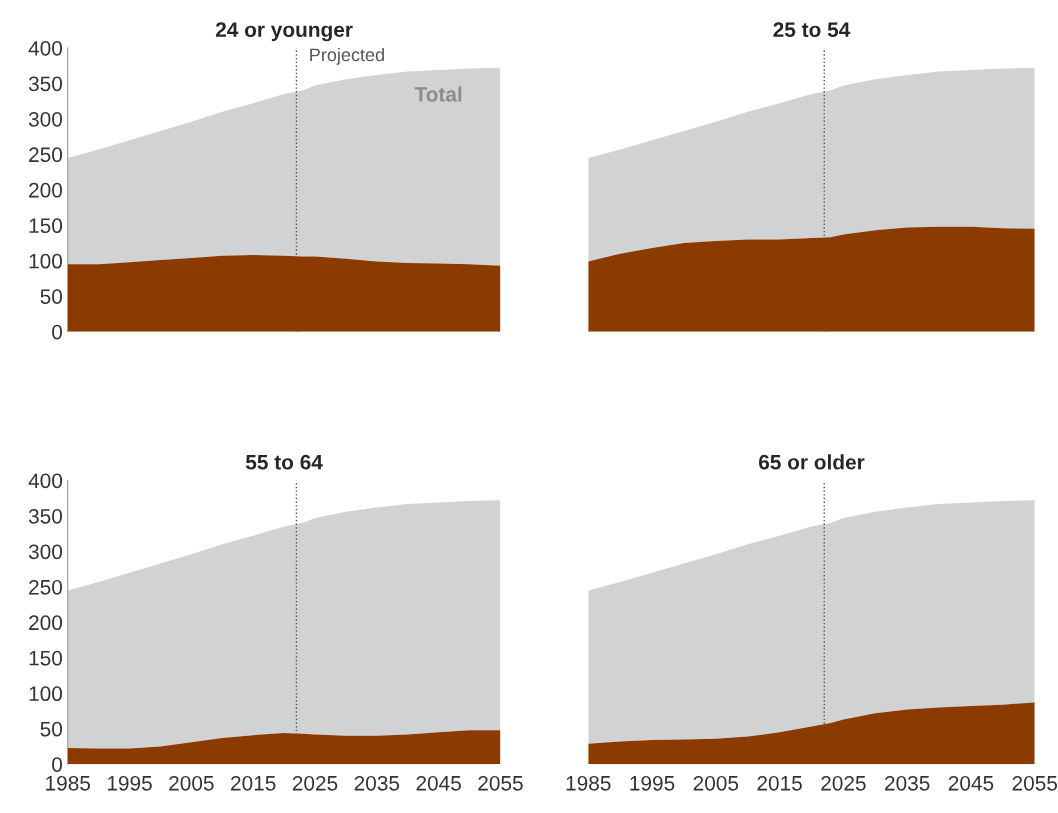 Image resolution: width=1058 pixels, height=813 pixels. What do you see at coordinates (284, 462) in the screenshot?
I see `chart-title: 55 to 64` at bounding box center [284, 462].